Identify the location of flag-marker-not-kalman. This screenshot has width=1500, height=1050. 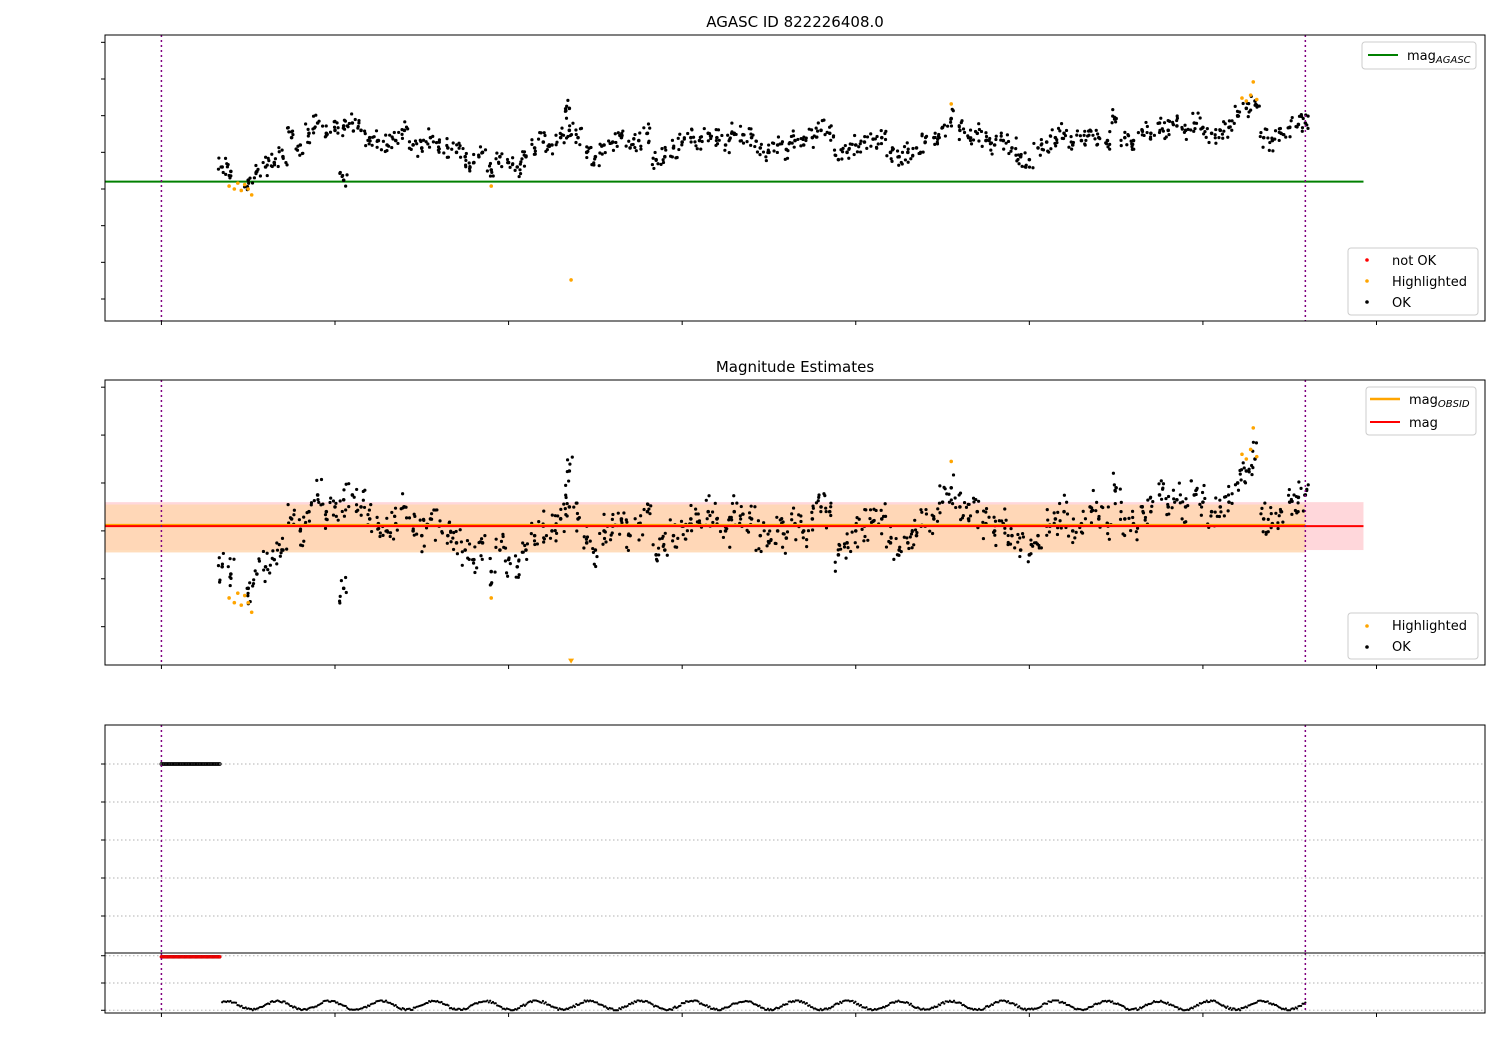
(166, 764).